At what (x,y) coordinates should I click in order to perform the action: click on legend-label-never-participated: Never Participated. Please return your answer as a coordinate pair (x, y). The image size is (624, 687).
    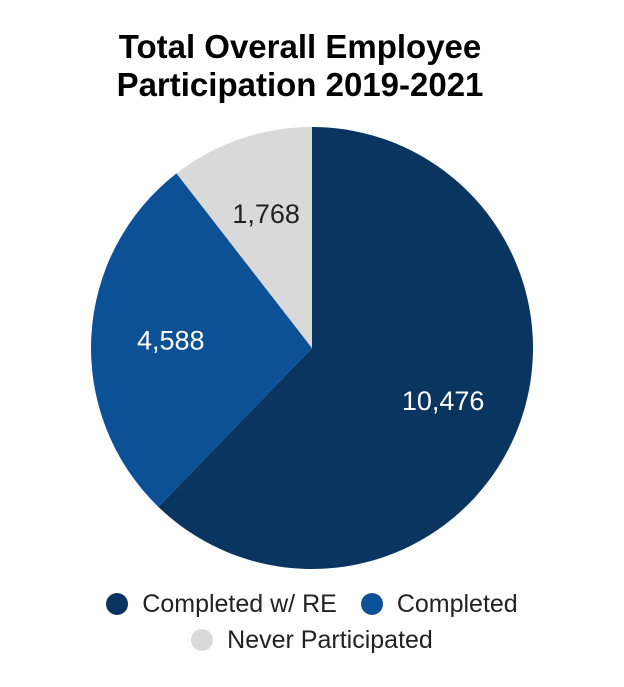
    Looking at the image, I should click on (330, 639).